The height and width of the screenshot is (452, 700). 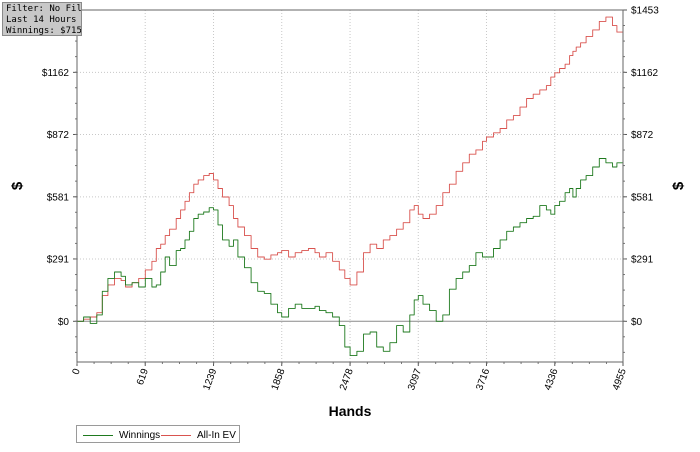 I want to click on y-tick-label-right: $872, so click(x=642, y=135).